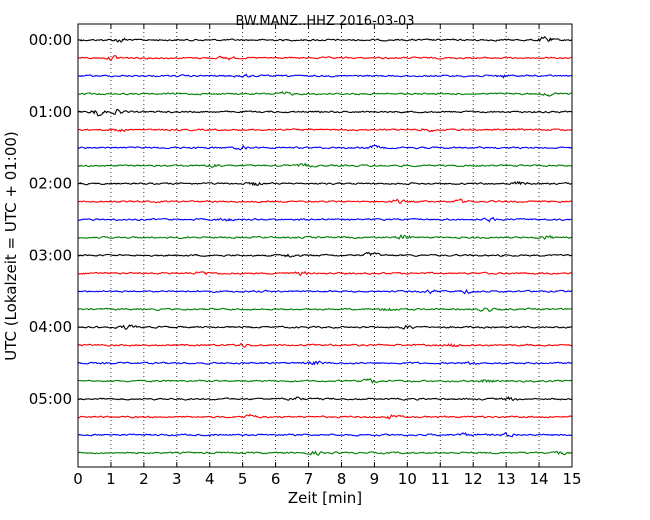 The width and height of the screenshot is (650, 520). Describe the element at coordinates (571, 479) in the screenshot. I see `x-tick-label: 15` at that location.